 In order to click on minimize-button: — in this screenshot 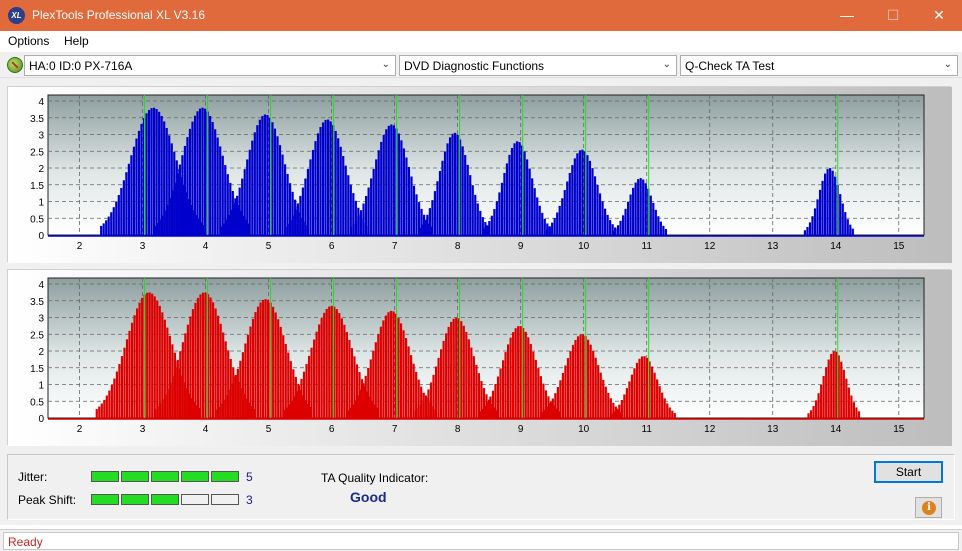, I will do `click(847, 15)`.